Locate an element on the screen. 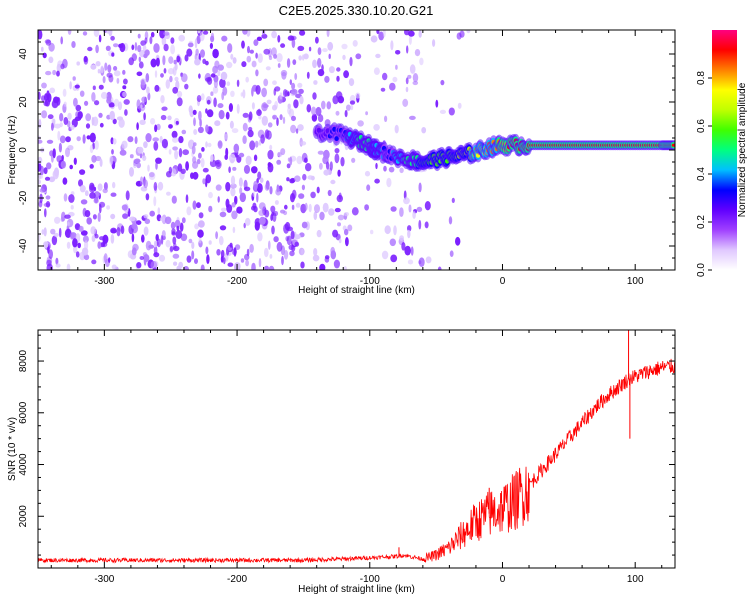  colorbar-tick-label: 0.2 is located at coordinates (701, 222).